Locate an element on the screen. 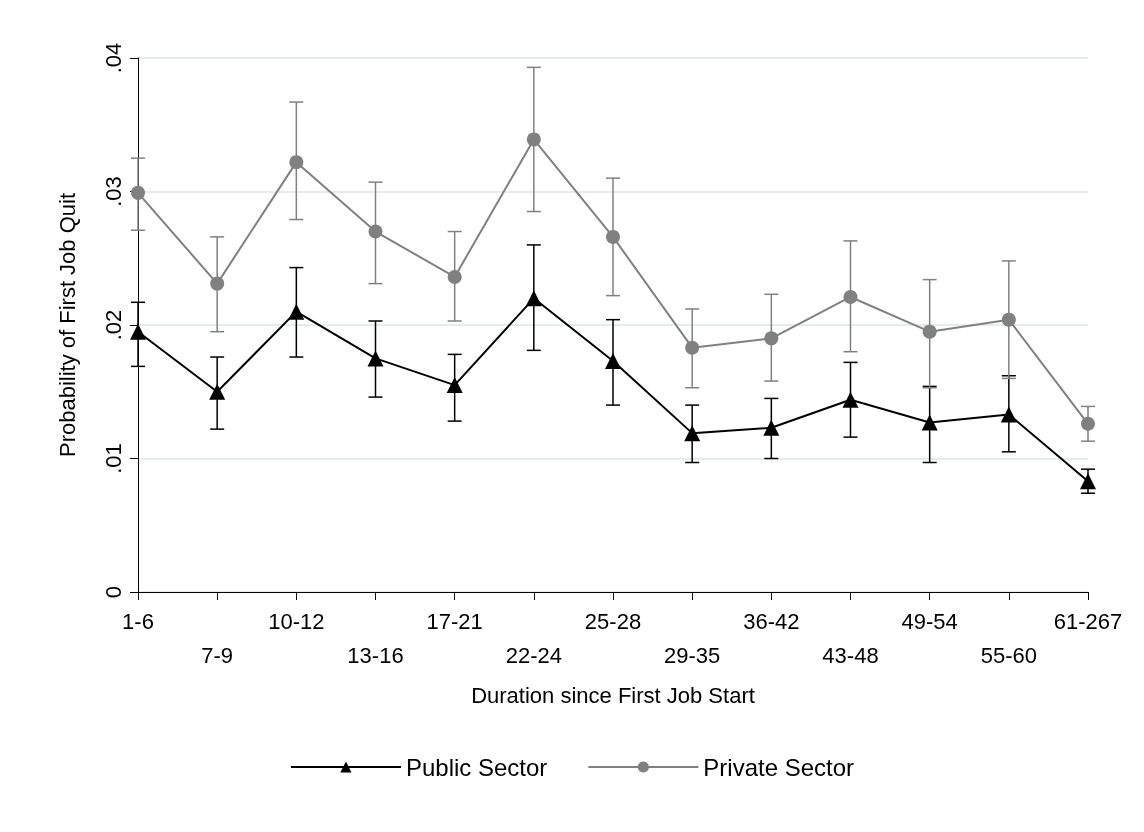  x-axis-title: Duration since First Job Start is located at coordinates (613, 695).